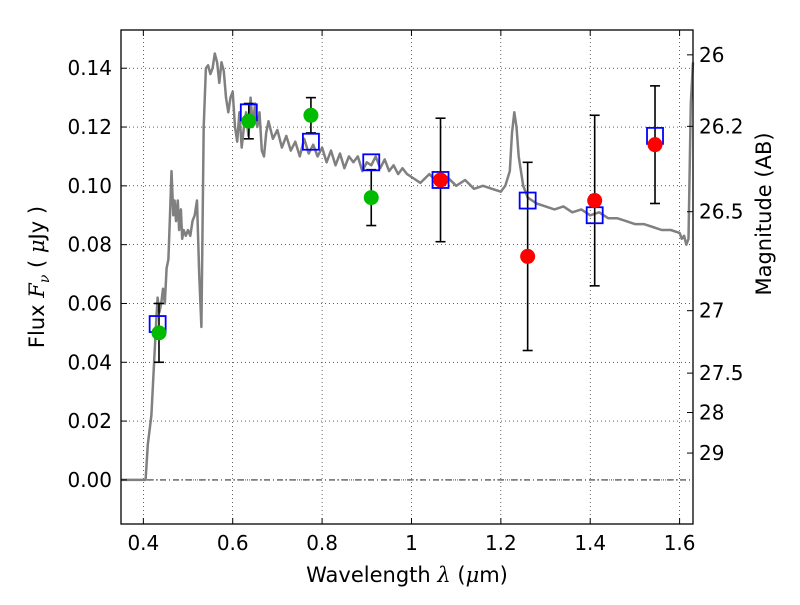 The height and width of the screenshot is (605, 800). What do you see at coordinates (89, 480) in the screenshot?
I see `y-tick-label: 0.00` at bounding box center [89, 480].